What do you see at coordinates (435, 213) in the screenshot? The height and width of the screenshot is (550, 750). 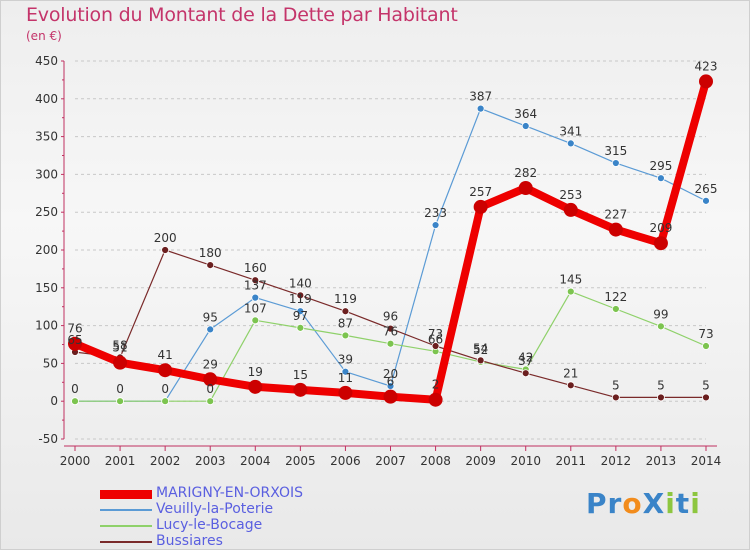 I see `data-label-veuilly-la-poterie: 233` at bounding box center [435, 213].